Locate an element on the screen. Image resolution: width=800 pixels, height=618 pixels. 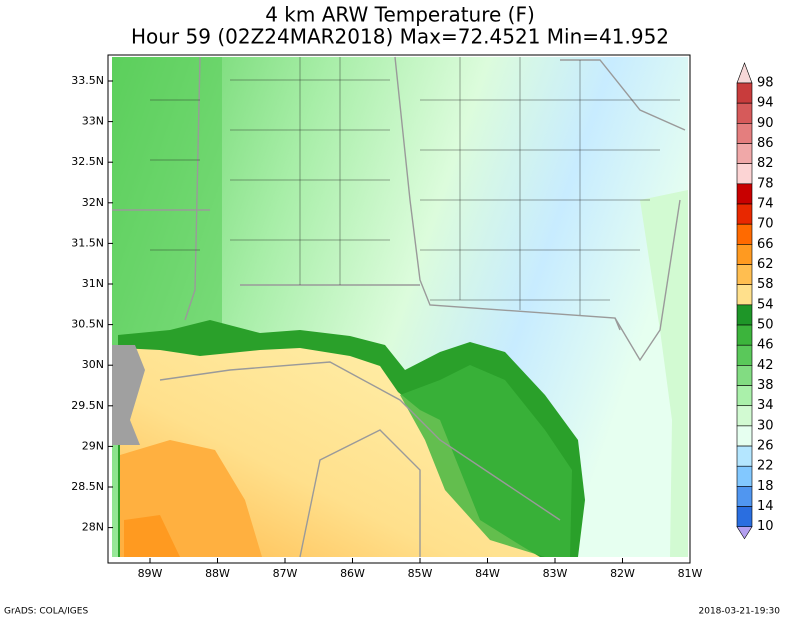
colorbar-label: 22 is located at coordinates (765, 466).